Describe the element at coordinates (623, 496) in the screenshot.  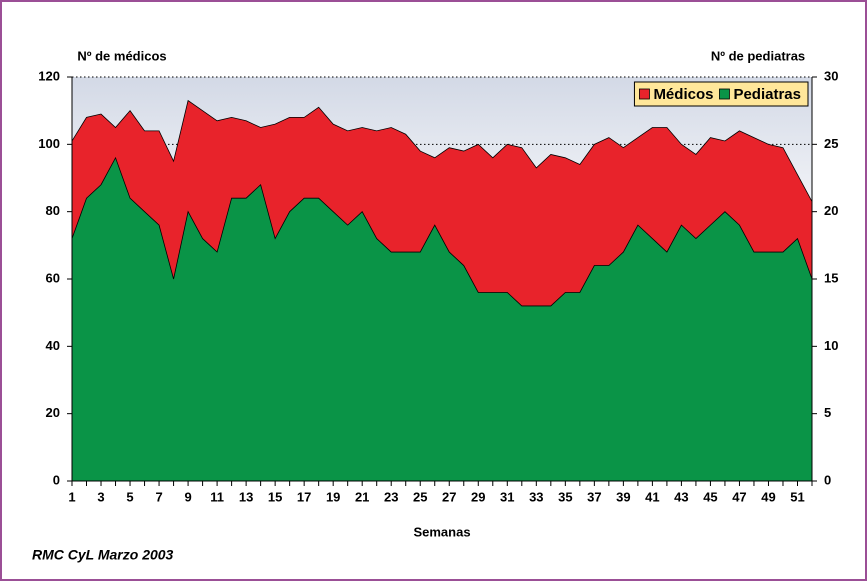
I see `x-tick-label: 39` at that location.